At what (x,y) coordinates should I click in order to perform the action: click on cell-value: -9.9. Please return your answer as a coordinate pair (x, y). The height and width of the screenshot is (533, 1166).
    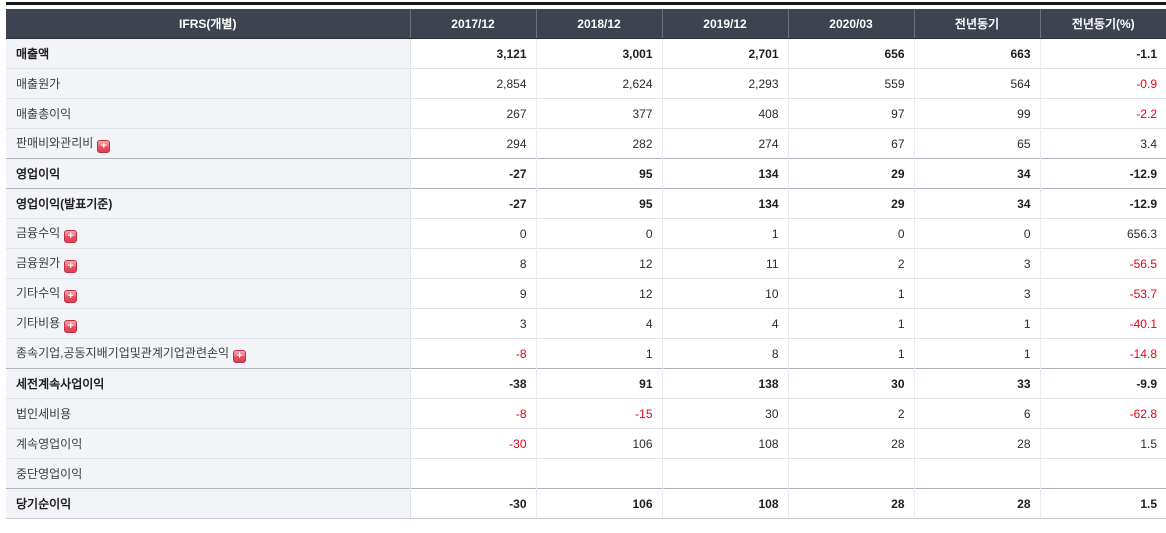
    Looking at the image, I should click on (1102, 383).